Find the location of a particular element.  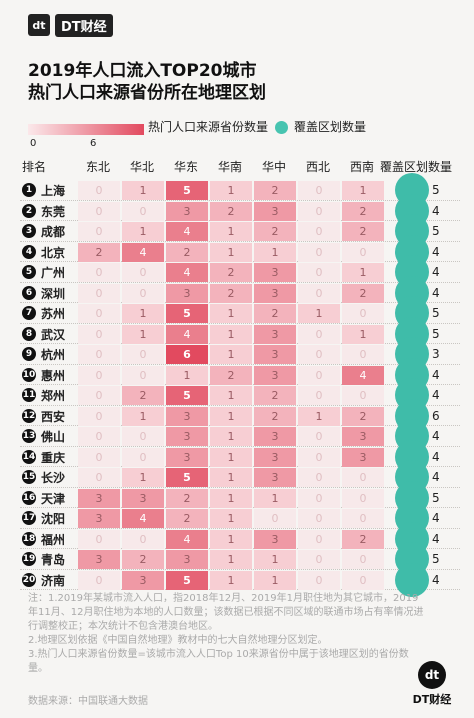

coverage-value: 6 is located at coordinates (436, 415).